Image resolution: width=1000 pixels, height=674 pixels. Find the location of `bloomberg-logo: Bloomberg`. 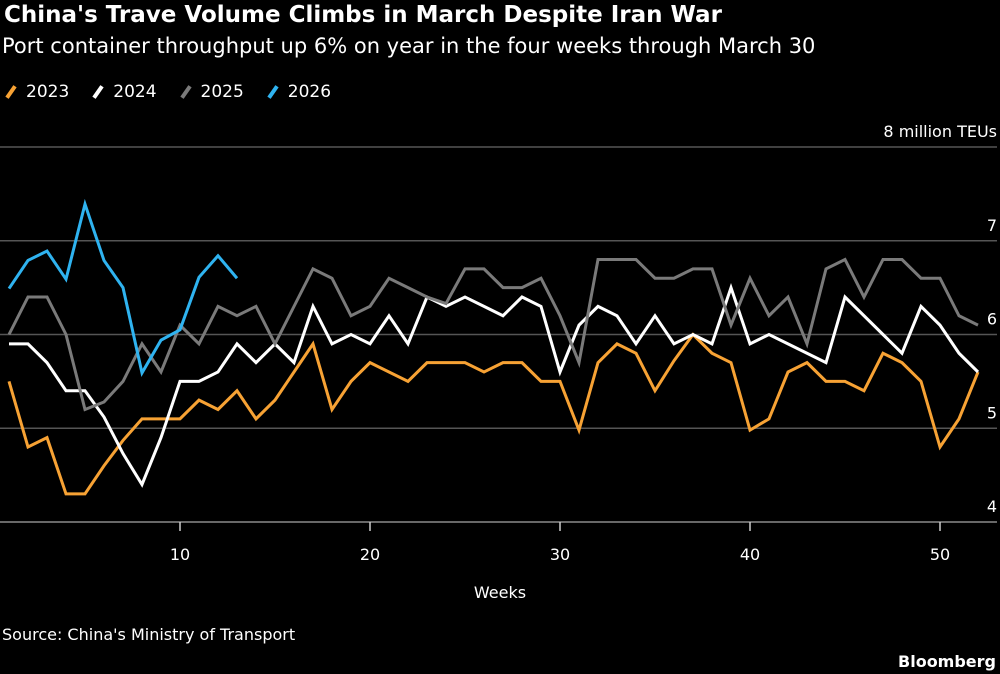

bloomberg-logo: Bloomberg is located at coordinates (947, 661).